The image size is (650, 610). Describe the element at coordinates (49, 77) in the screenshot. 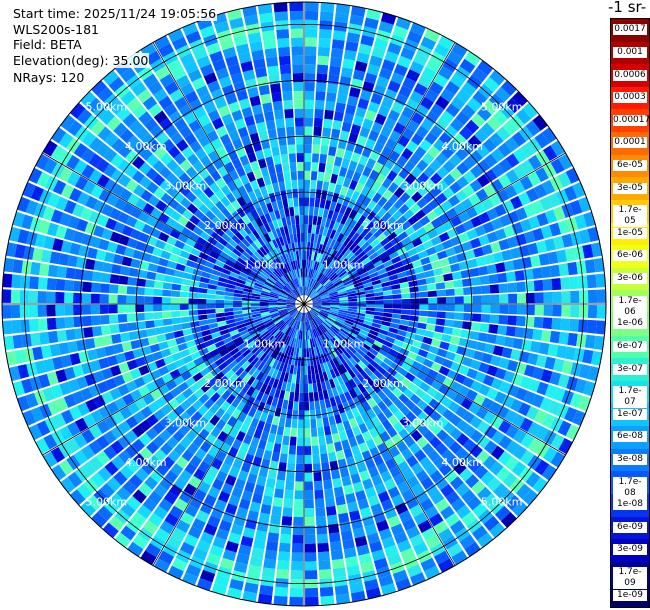

I see `nrays-text: NRays: 120` at that location.